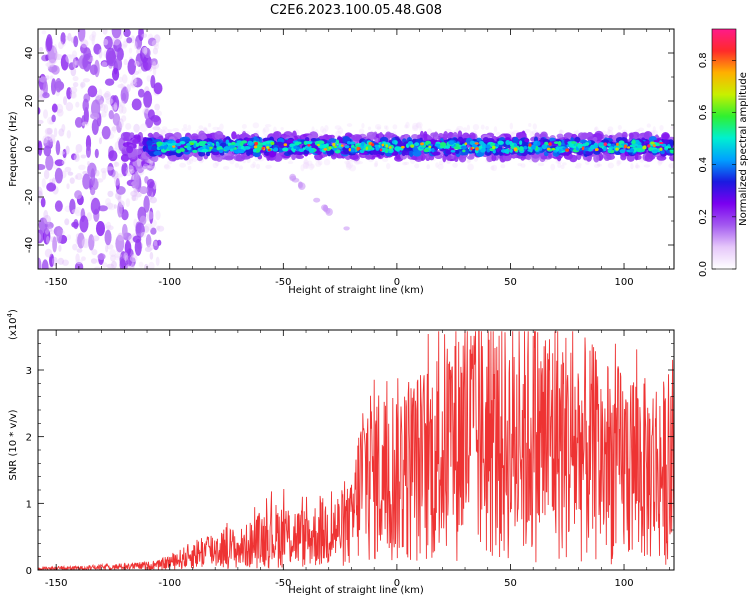  Describe the element at coordinates (623, 282) in the screenshot. I see `x-tick-label: 100` at that location.